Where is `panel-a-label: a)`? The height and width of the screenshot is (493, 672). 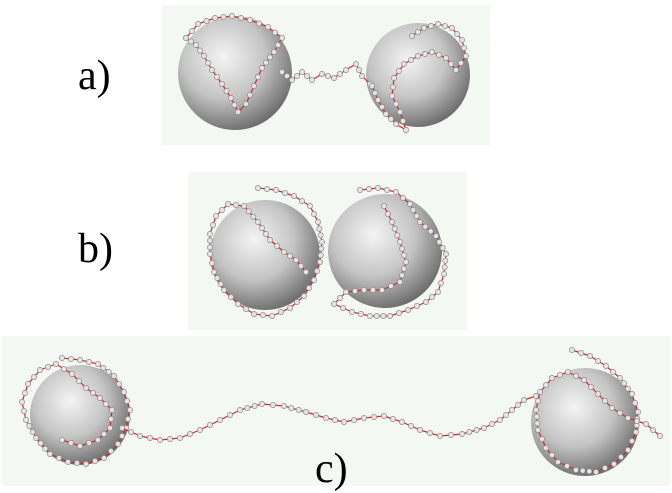
panel-a-label: a) is located at coordinates (94, 76).